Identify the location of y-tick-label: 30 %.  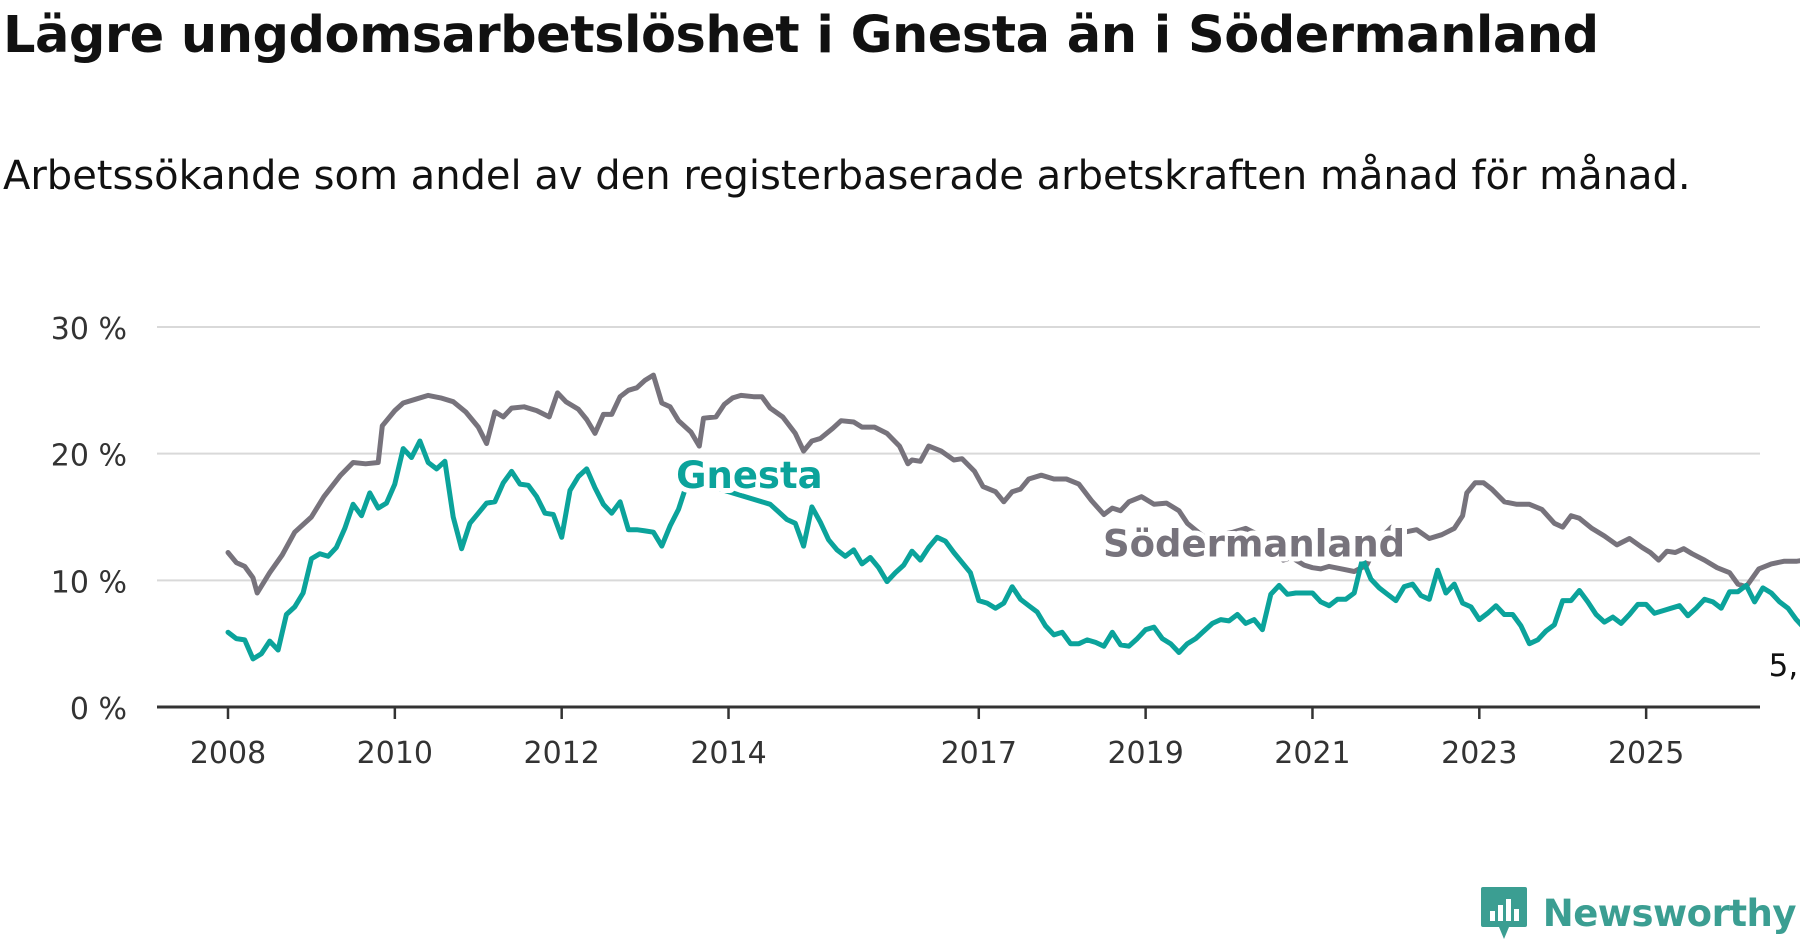
(89, 329).